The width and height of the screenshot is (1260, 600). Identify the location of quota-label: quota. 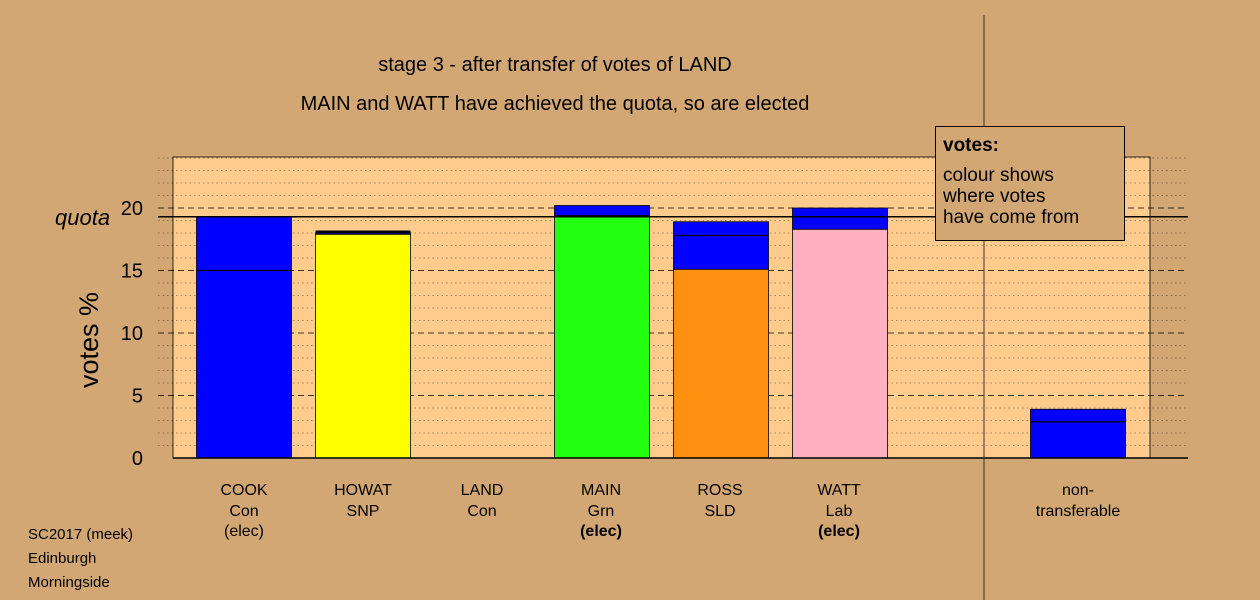
(82, 217).